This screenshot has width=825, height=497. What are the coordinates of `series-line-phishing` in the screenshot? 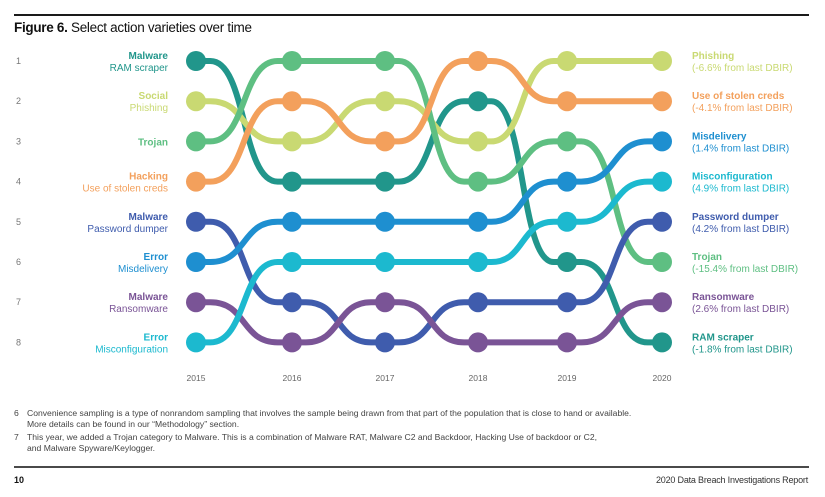 It's located at (429, 101).